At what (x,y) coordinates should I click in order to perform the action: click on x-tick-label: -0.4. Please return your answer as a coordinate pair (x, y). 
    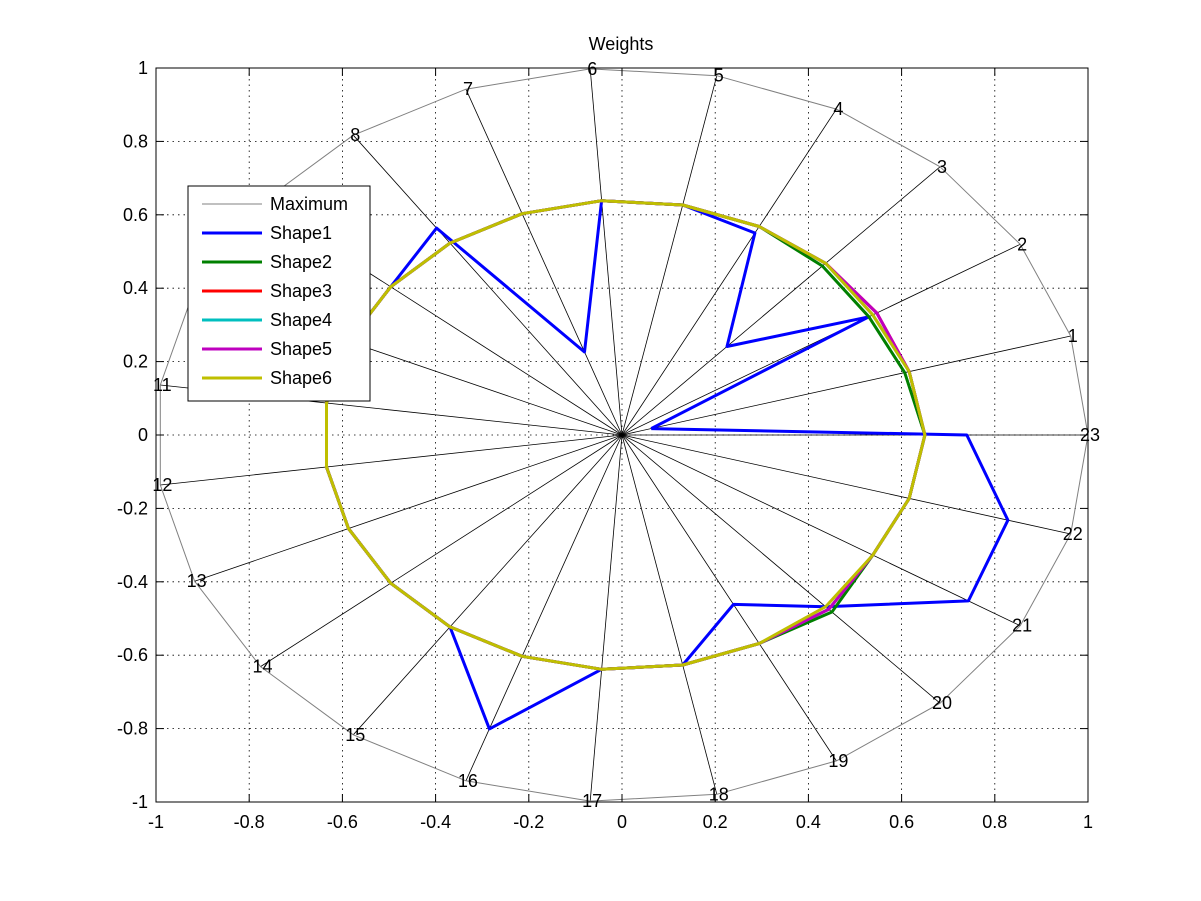
    Looking at the image, I should click on (435, 822).